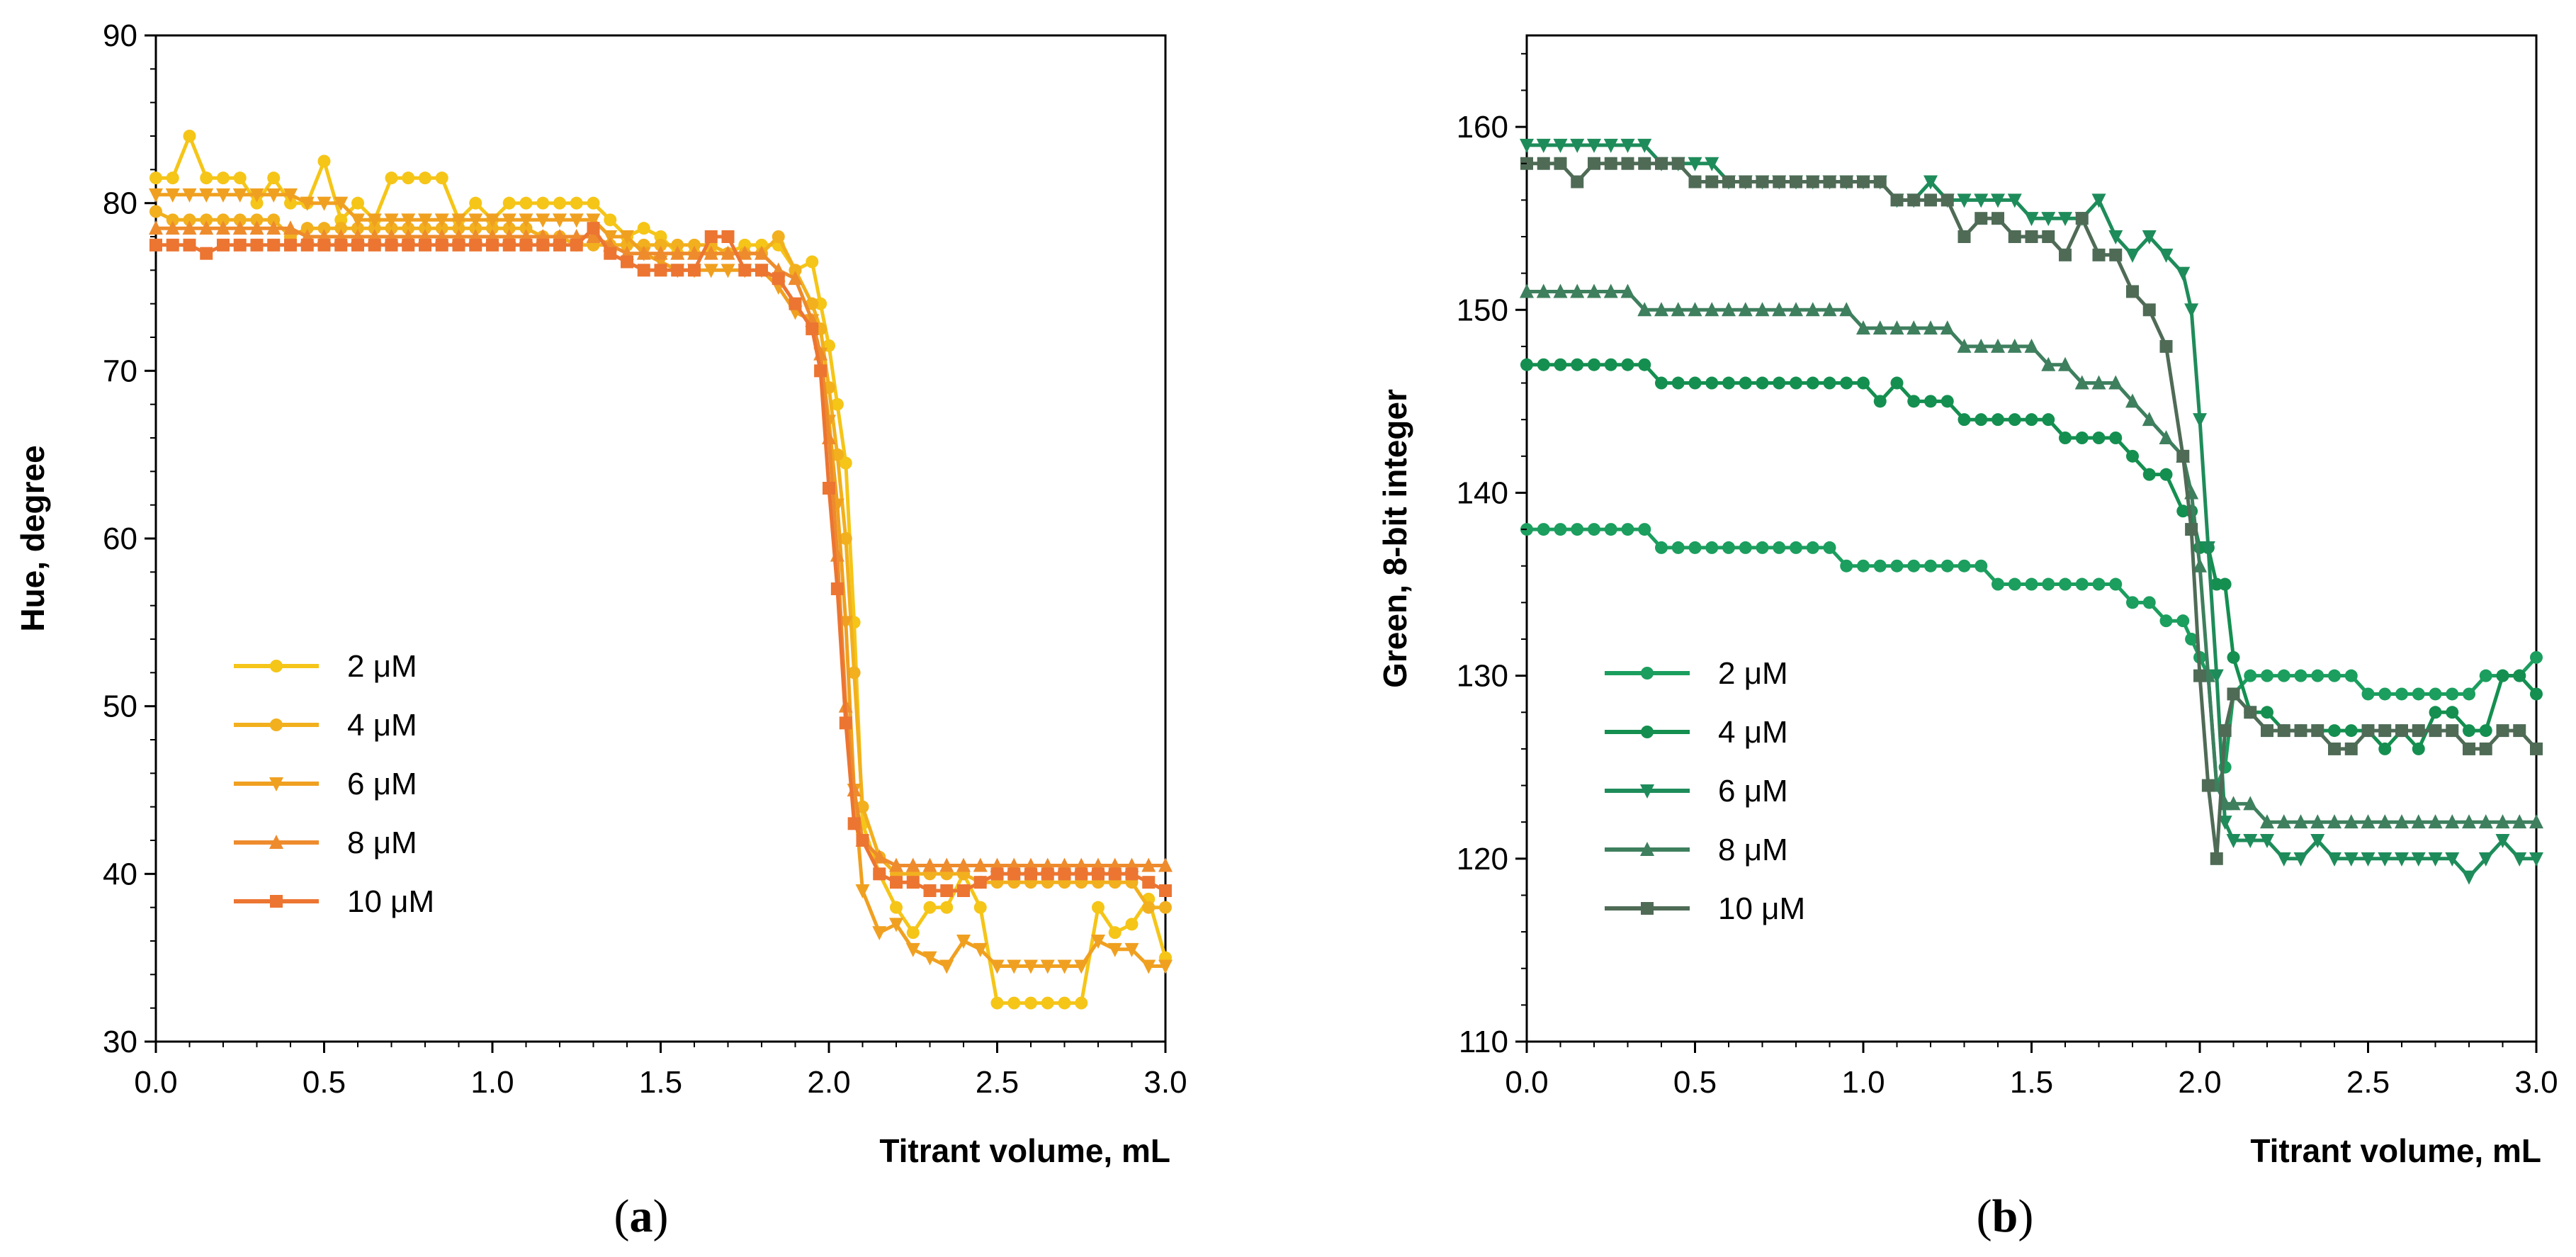  Describe the element at coordinates (1696, 673) in the screenshot. I see `legend-item: 2 μM` at that location.